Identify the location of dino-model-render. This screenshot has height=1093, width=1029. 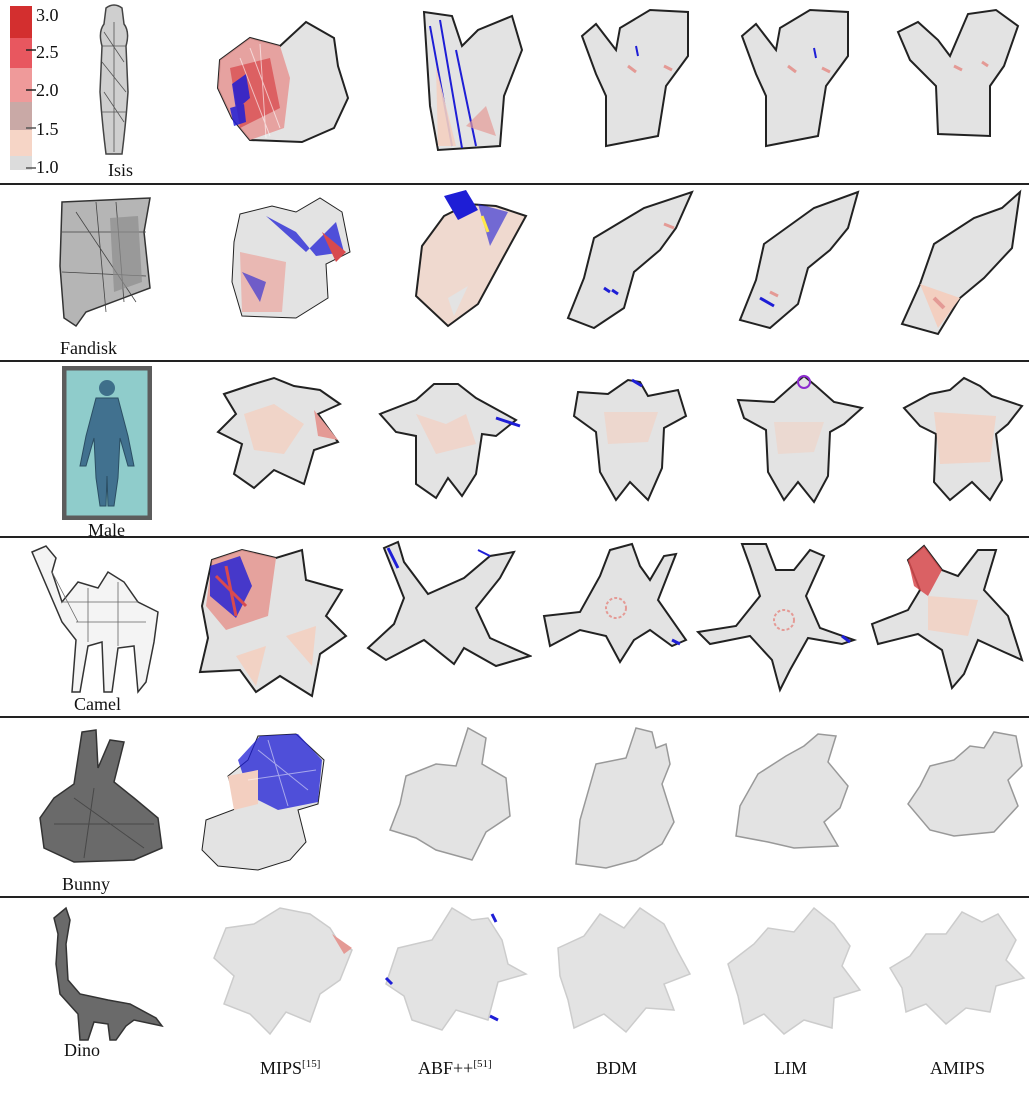
(108, 973).